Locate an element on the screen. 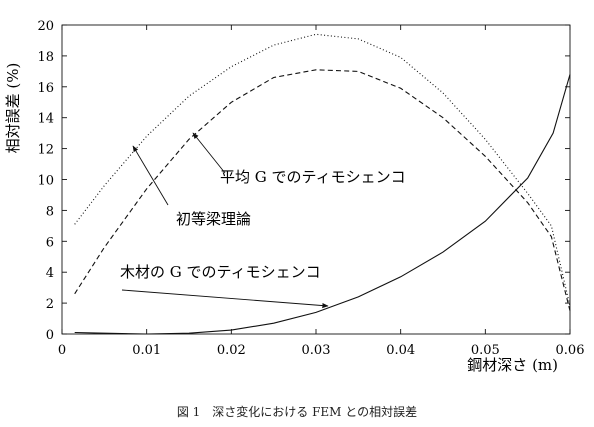 This screenshot has height=427, width=594. annotation-label: 初等梁理論 is located at coordinates (213, 219).